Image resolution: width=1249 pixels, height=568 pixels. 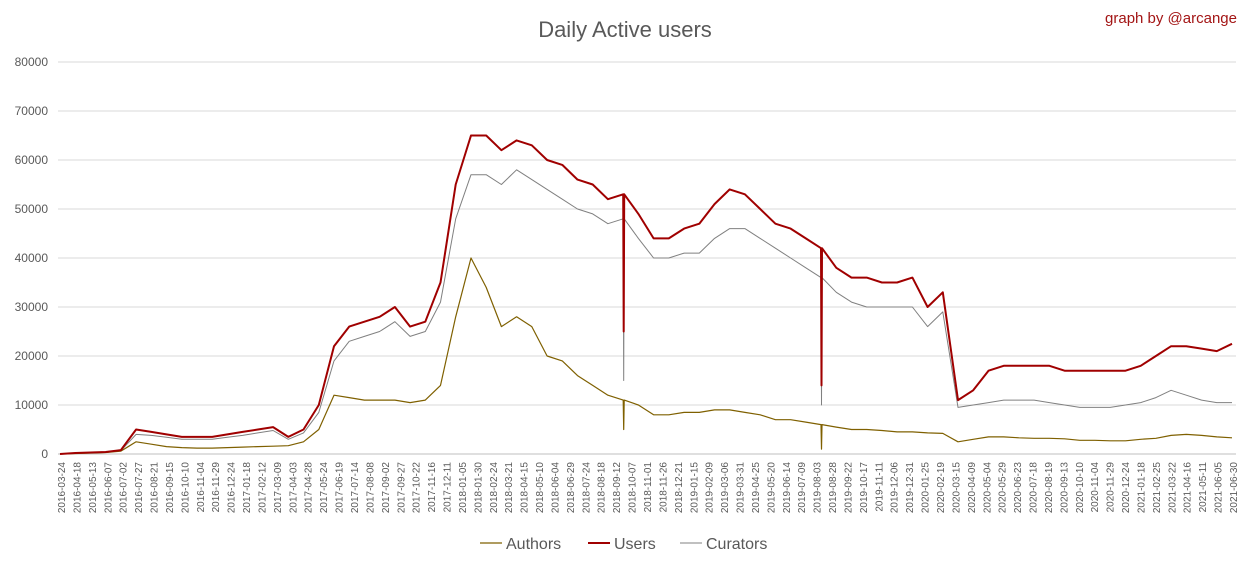 What do you see at coordinates (1064, 488) in the screenshot?
I see `x-tick-label: 2020-09-13` at bounding box center [1064, 488].